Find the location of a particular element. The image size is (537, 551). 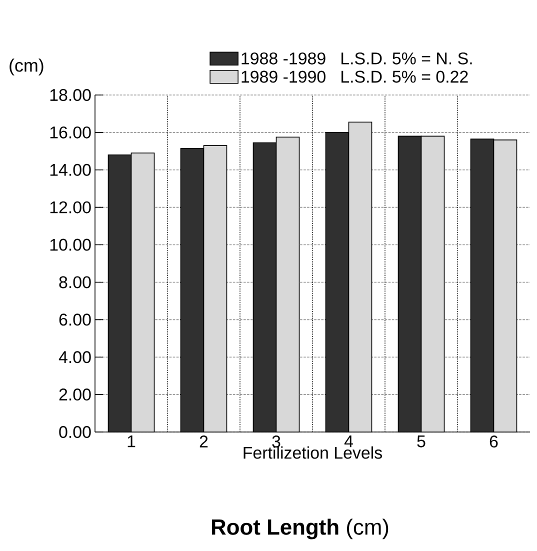

legend-label: 1989 -1990 is located at coordinates (284, 76).